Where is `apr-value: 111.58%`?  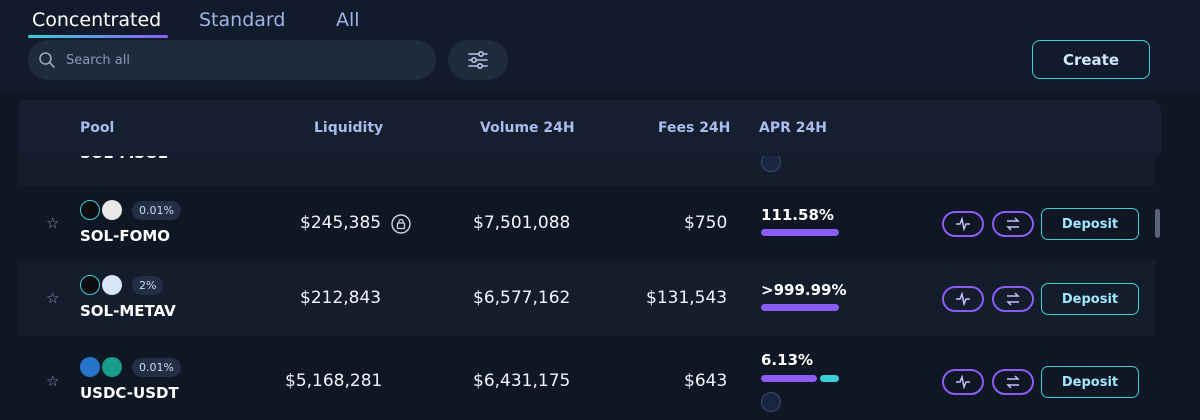 apr-value: 111.58% is located at coordinates (797, 215).